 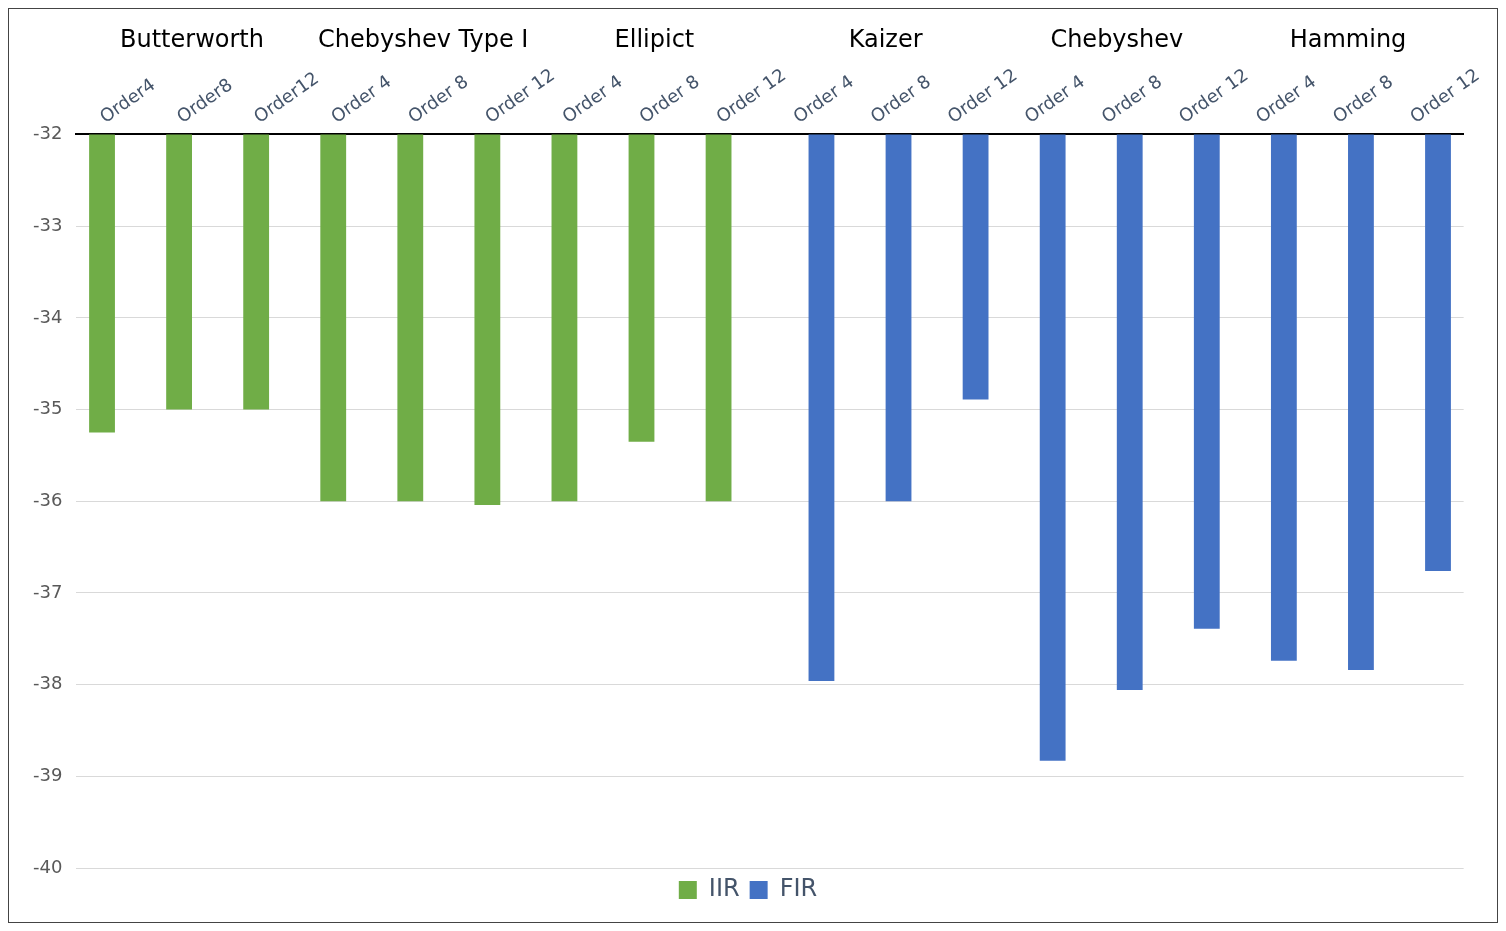 I want to click on text: Ellipict, so click(x=654, y=39).